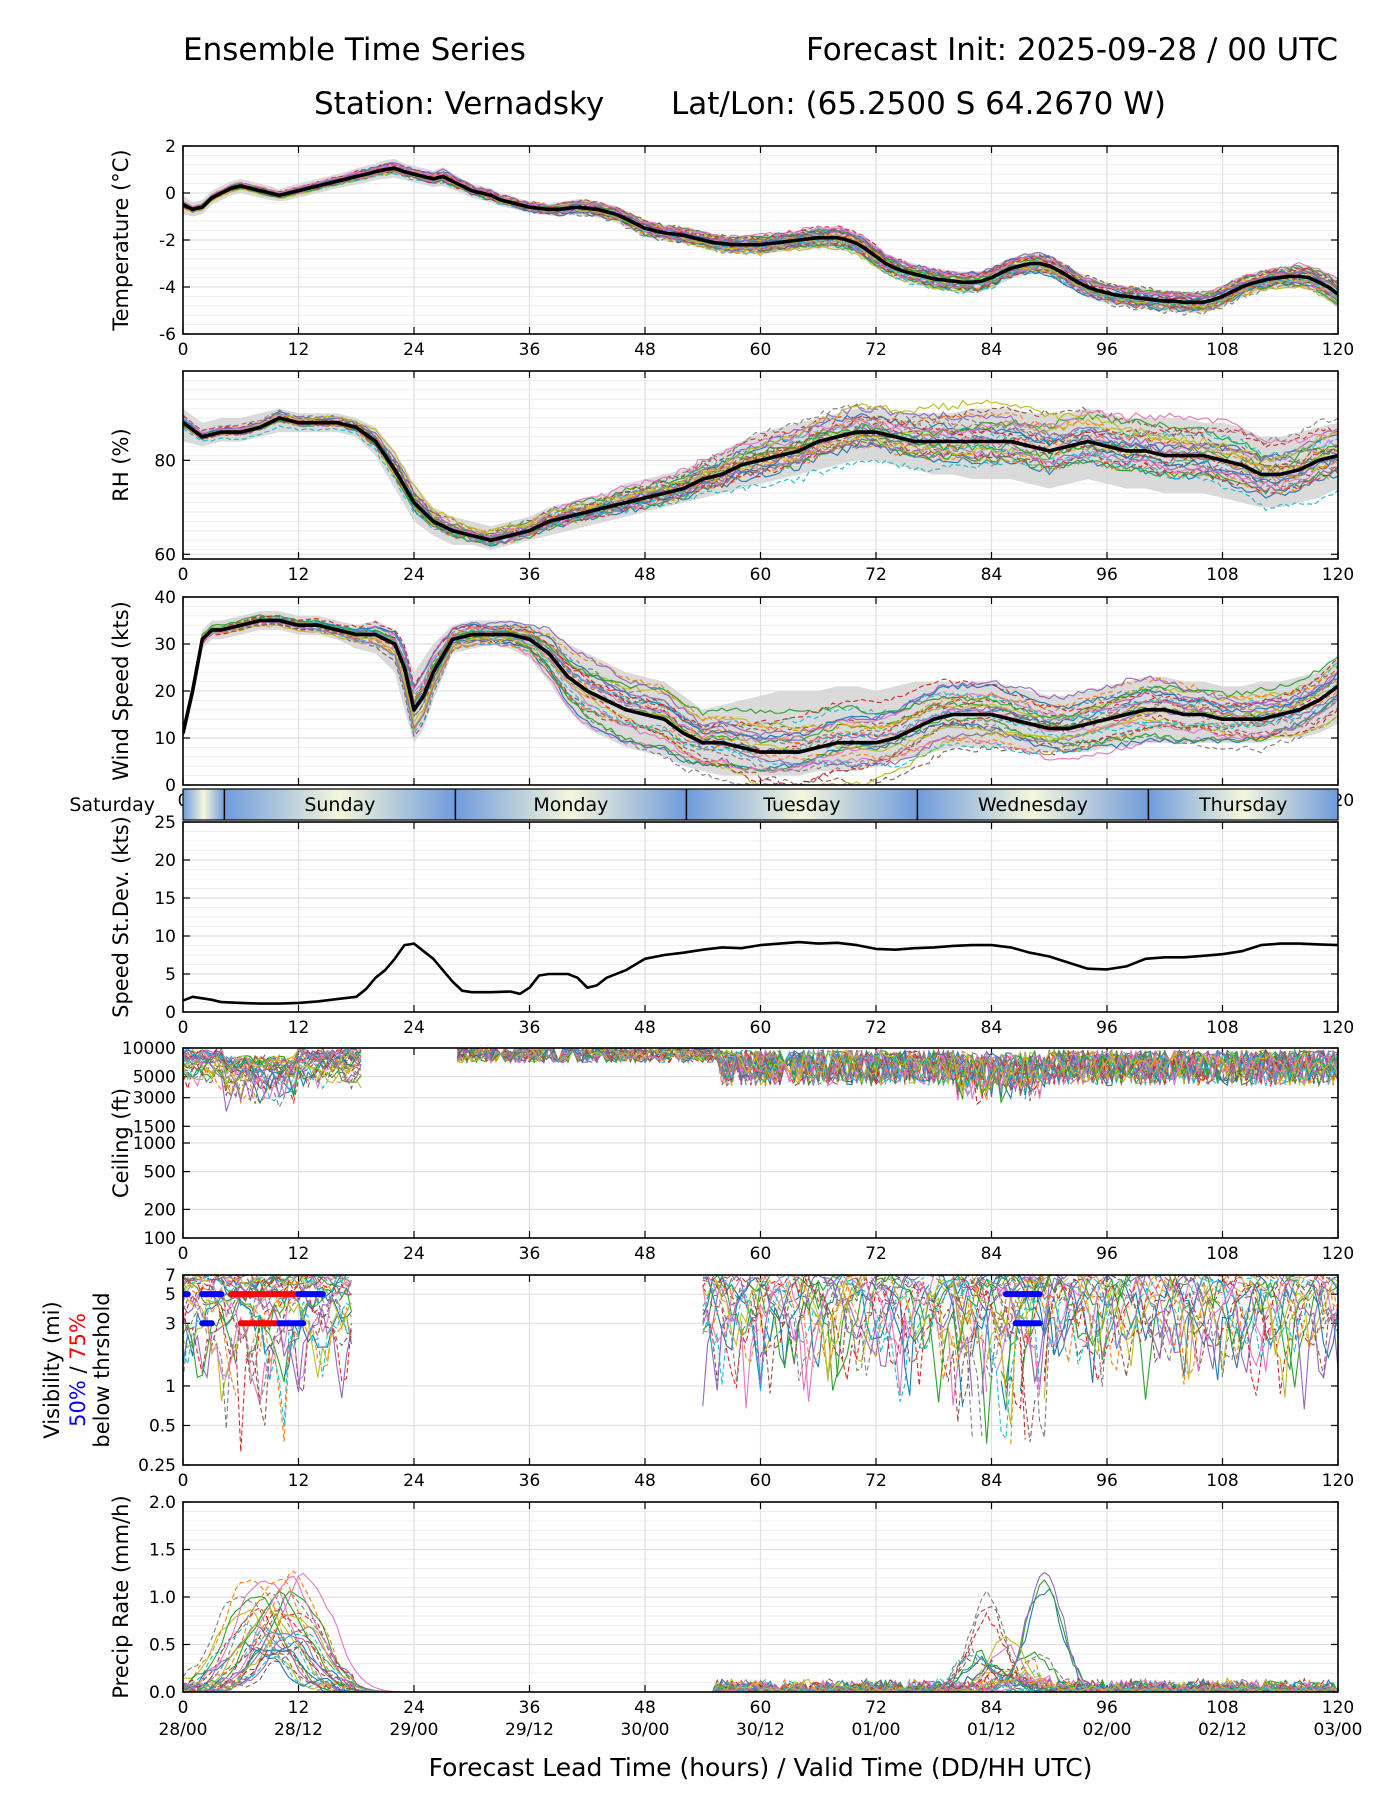 This screenshot has width=1400, height=1800. What do you see at coordinates (165, 937) in the screenshot?
I see `speed_stdev-ytick-label: 10` at bounding box center [165, 937].